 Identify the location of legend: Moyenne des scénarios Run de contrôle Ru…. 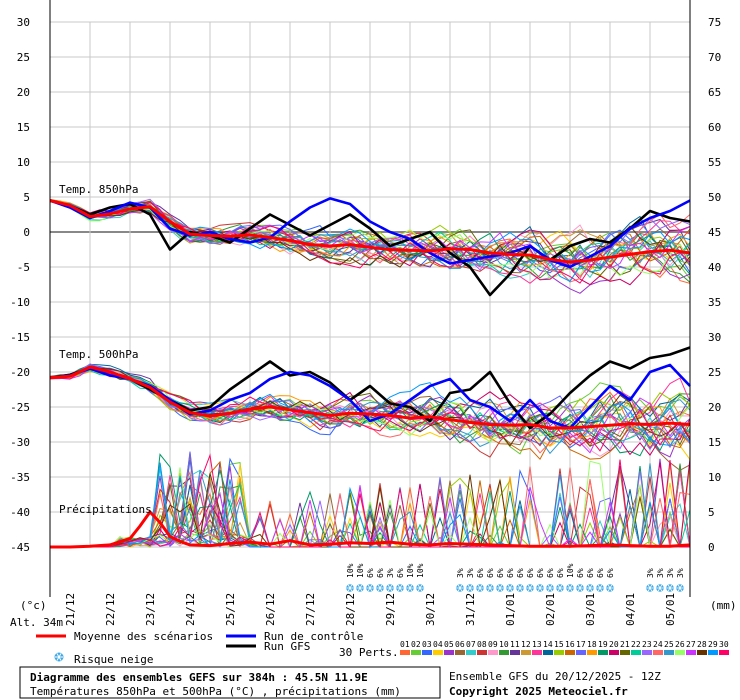
(382, 648).